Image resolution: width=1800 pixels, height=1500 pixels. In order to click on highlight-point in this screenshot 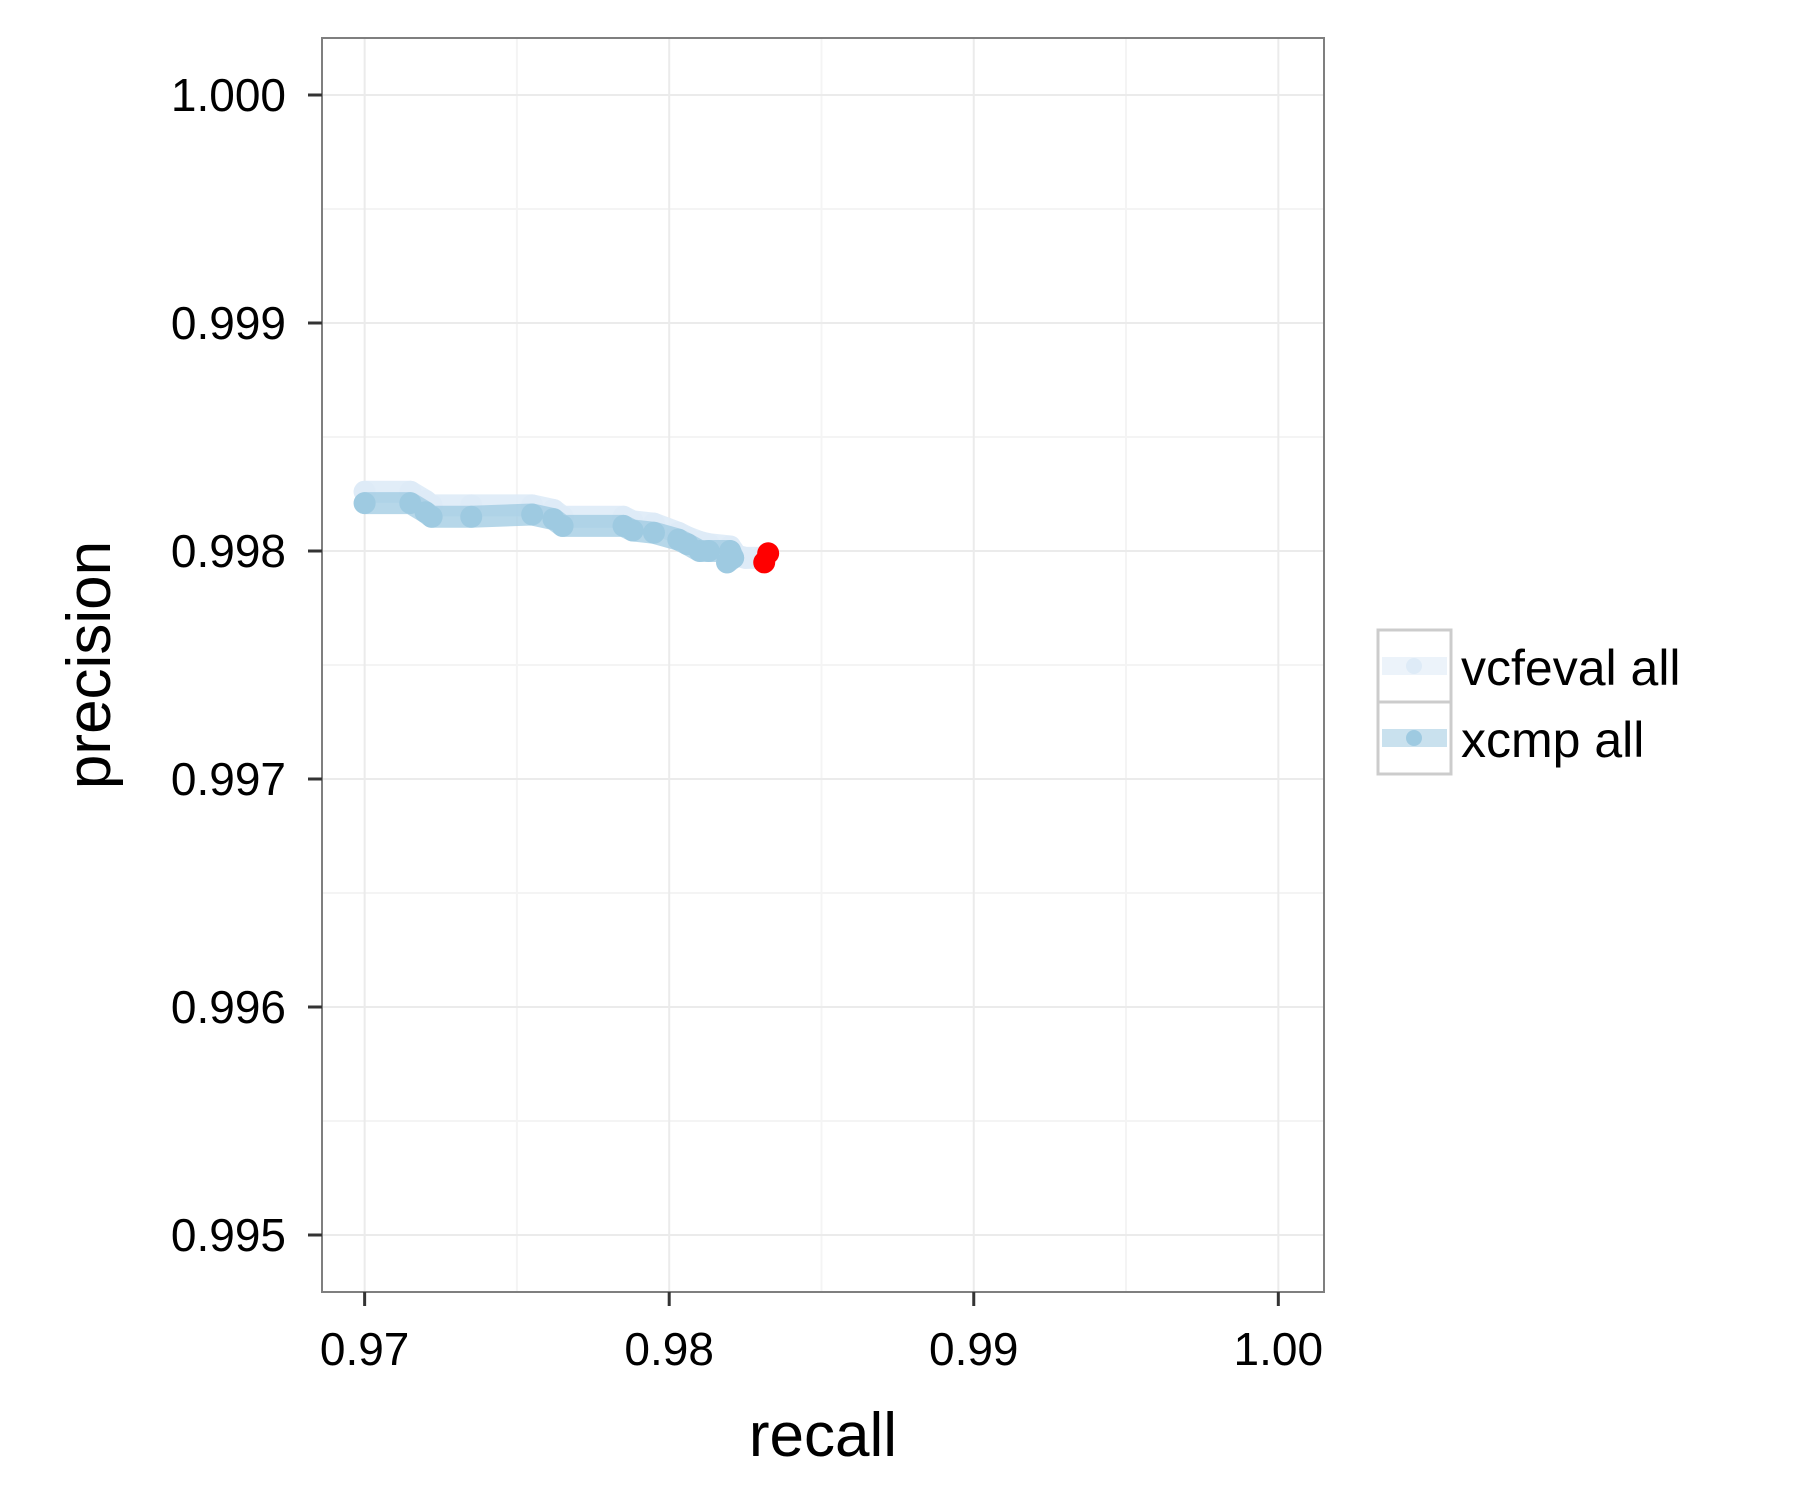, I will do `click(764, 562)`.